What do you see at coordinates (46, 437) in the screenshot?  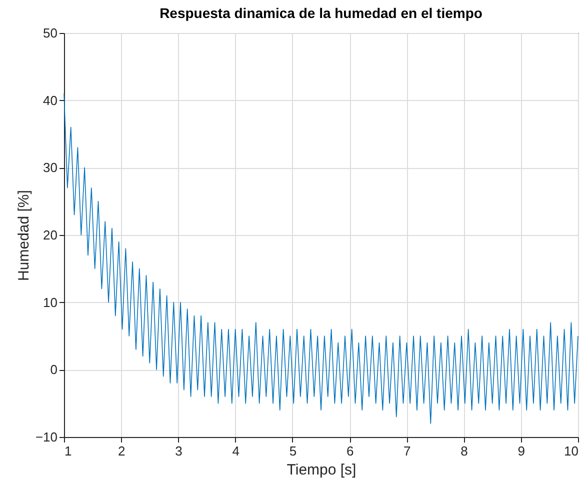 I see `y-tick-label: −10` at bounding box center [46, 437].